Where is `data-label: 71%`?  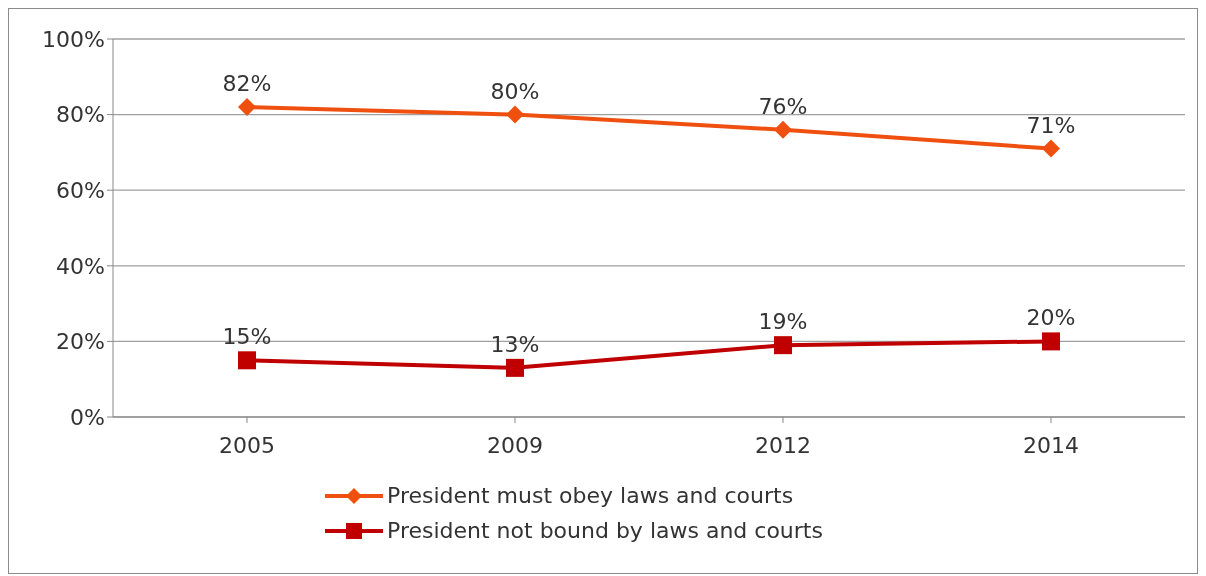
data-label: 71% is located at coordinates (1051, 125).